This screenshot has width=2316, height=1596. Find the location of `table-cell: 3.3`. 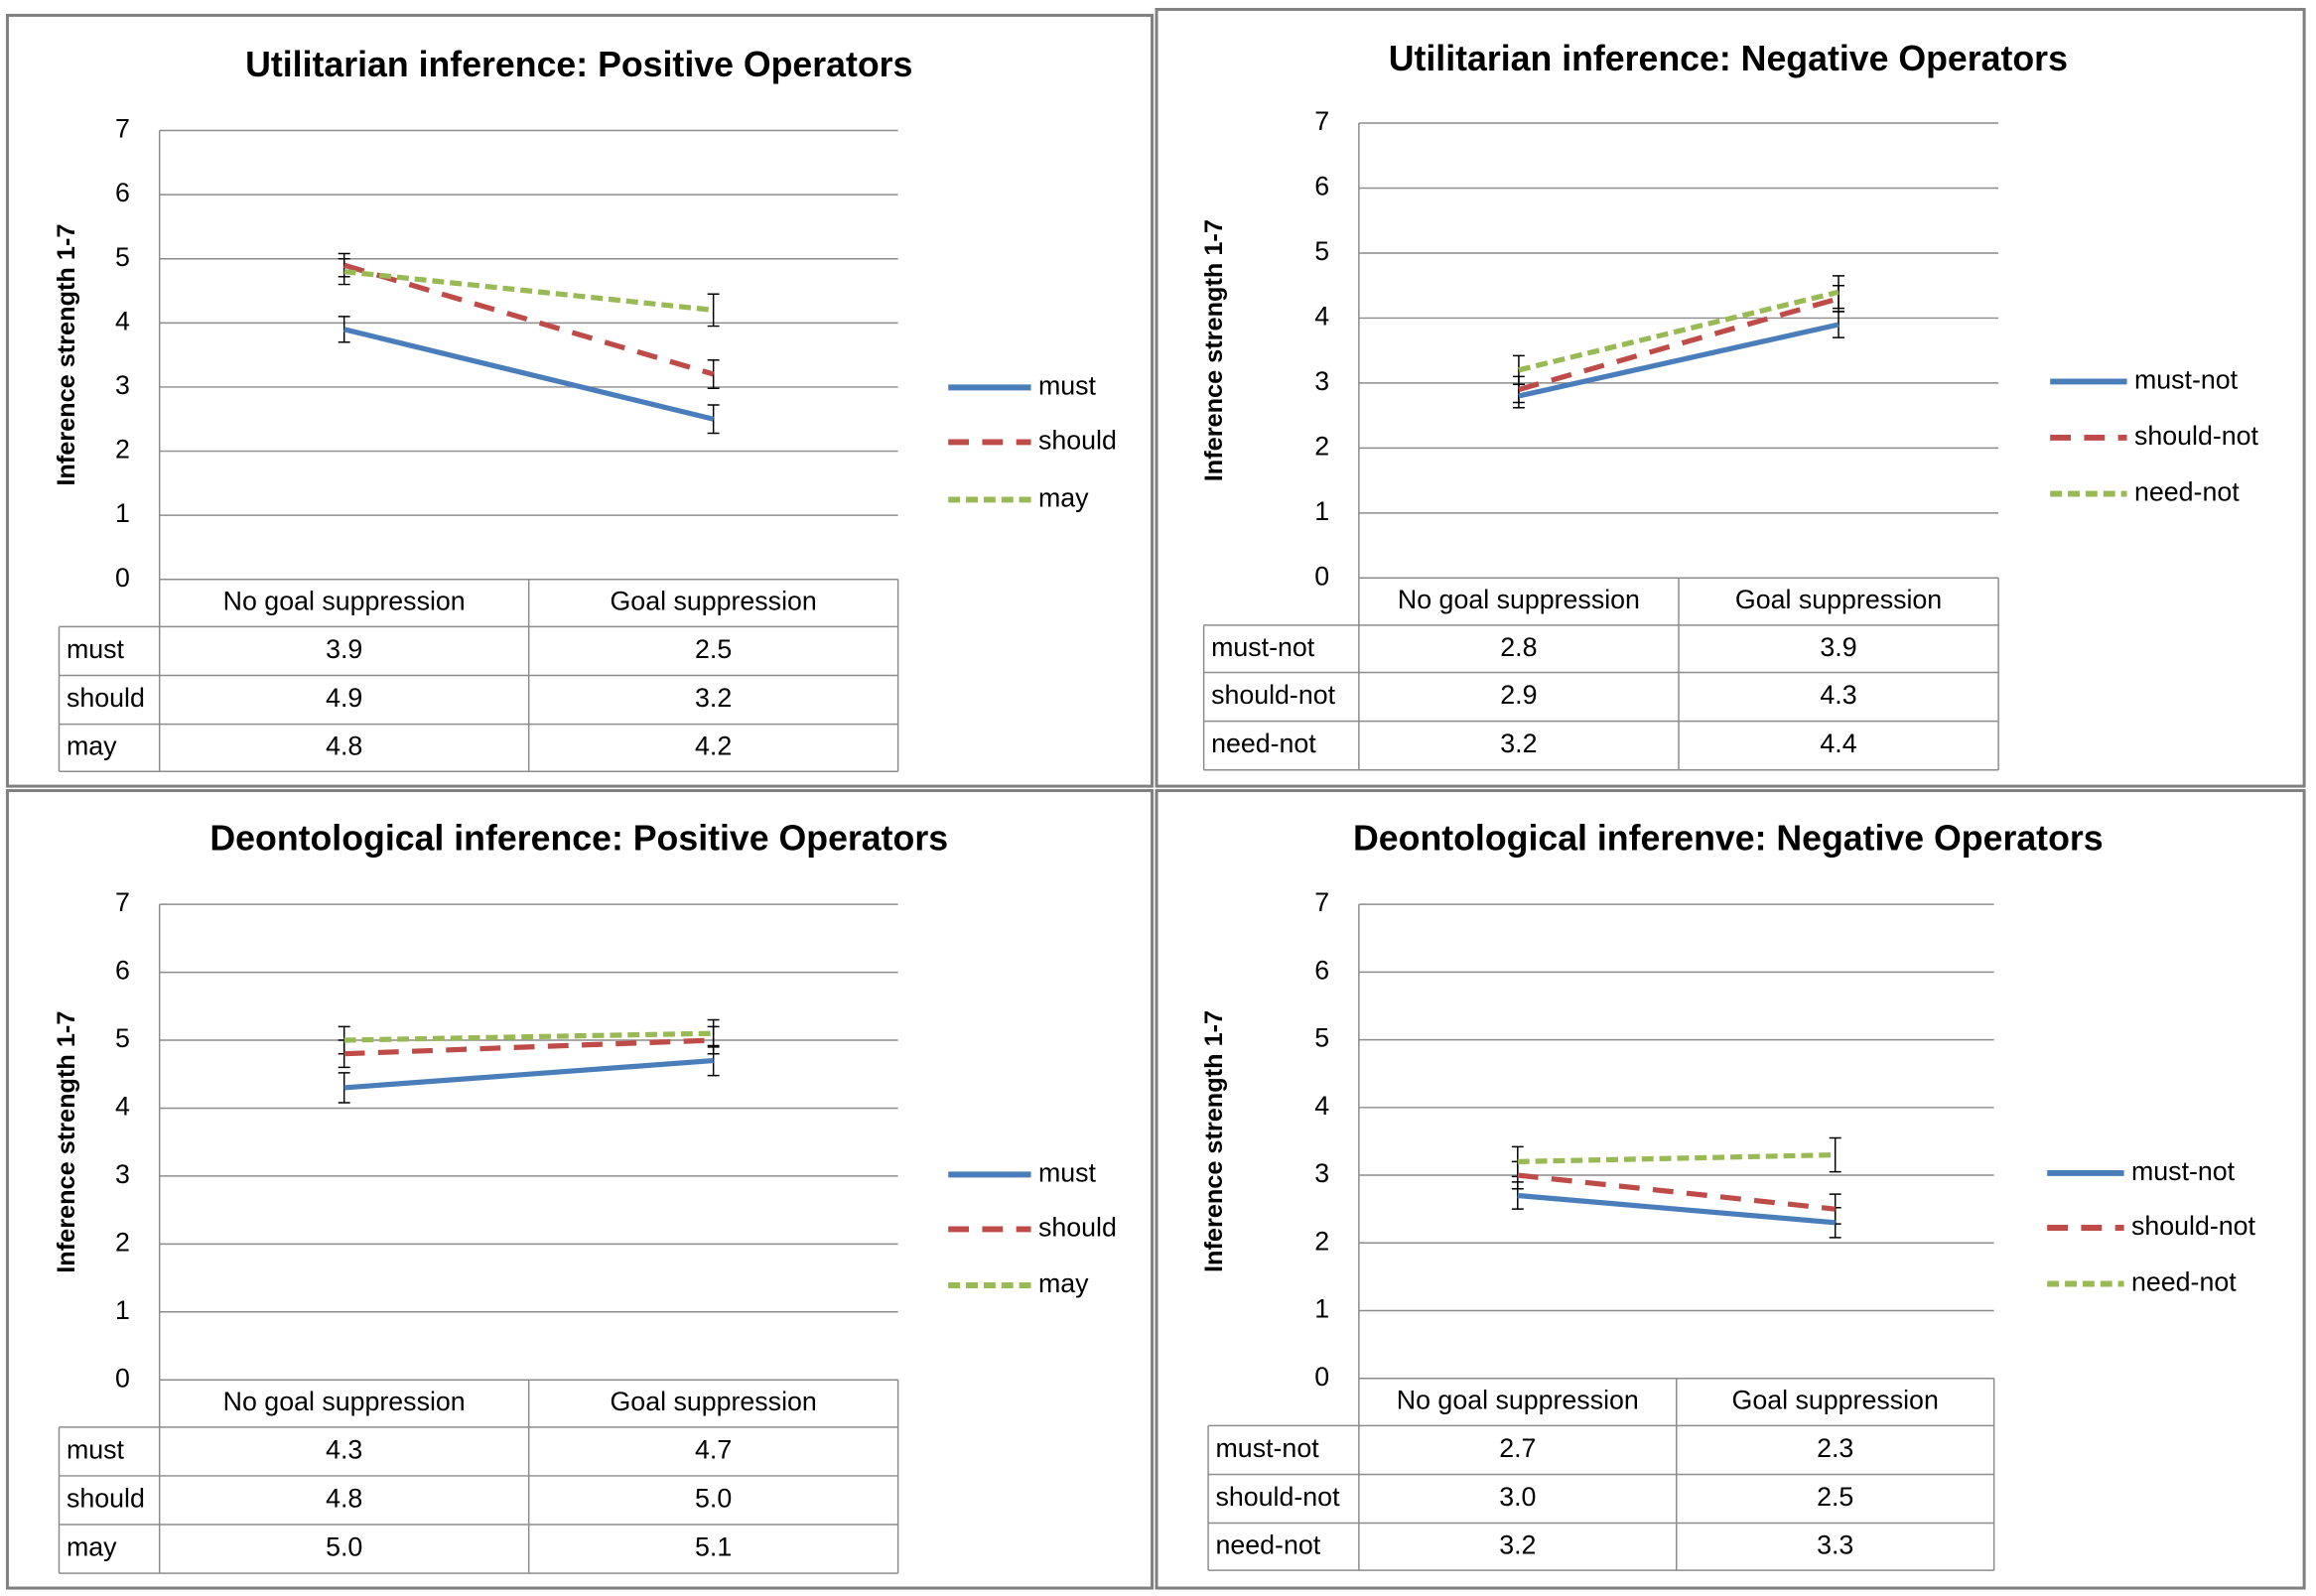

table-cell: 3.3 is located at coordinates (1835, 1545).